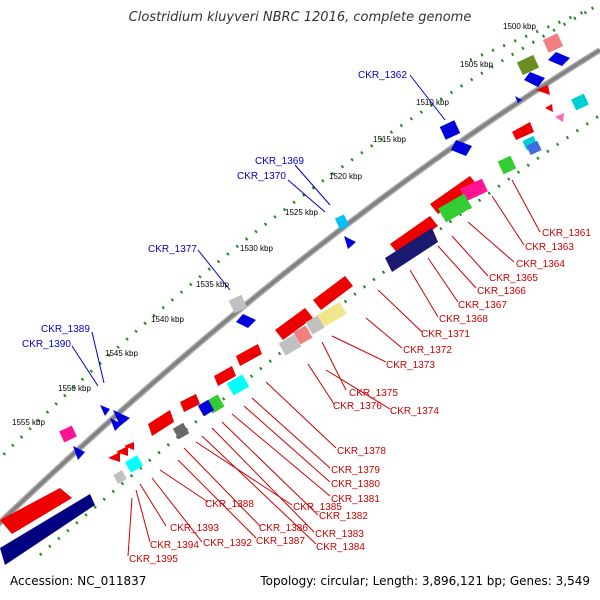 The width and height of the screenshot is (600, 600). What do you see at coordinates (414, 411) in the screenshot?
I see `gene-label: CKR_1374` at bounding box center [414, 411].